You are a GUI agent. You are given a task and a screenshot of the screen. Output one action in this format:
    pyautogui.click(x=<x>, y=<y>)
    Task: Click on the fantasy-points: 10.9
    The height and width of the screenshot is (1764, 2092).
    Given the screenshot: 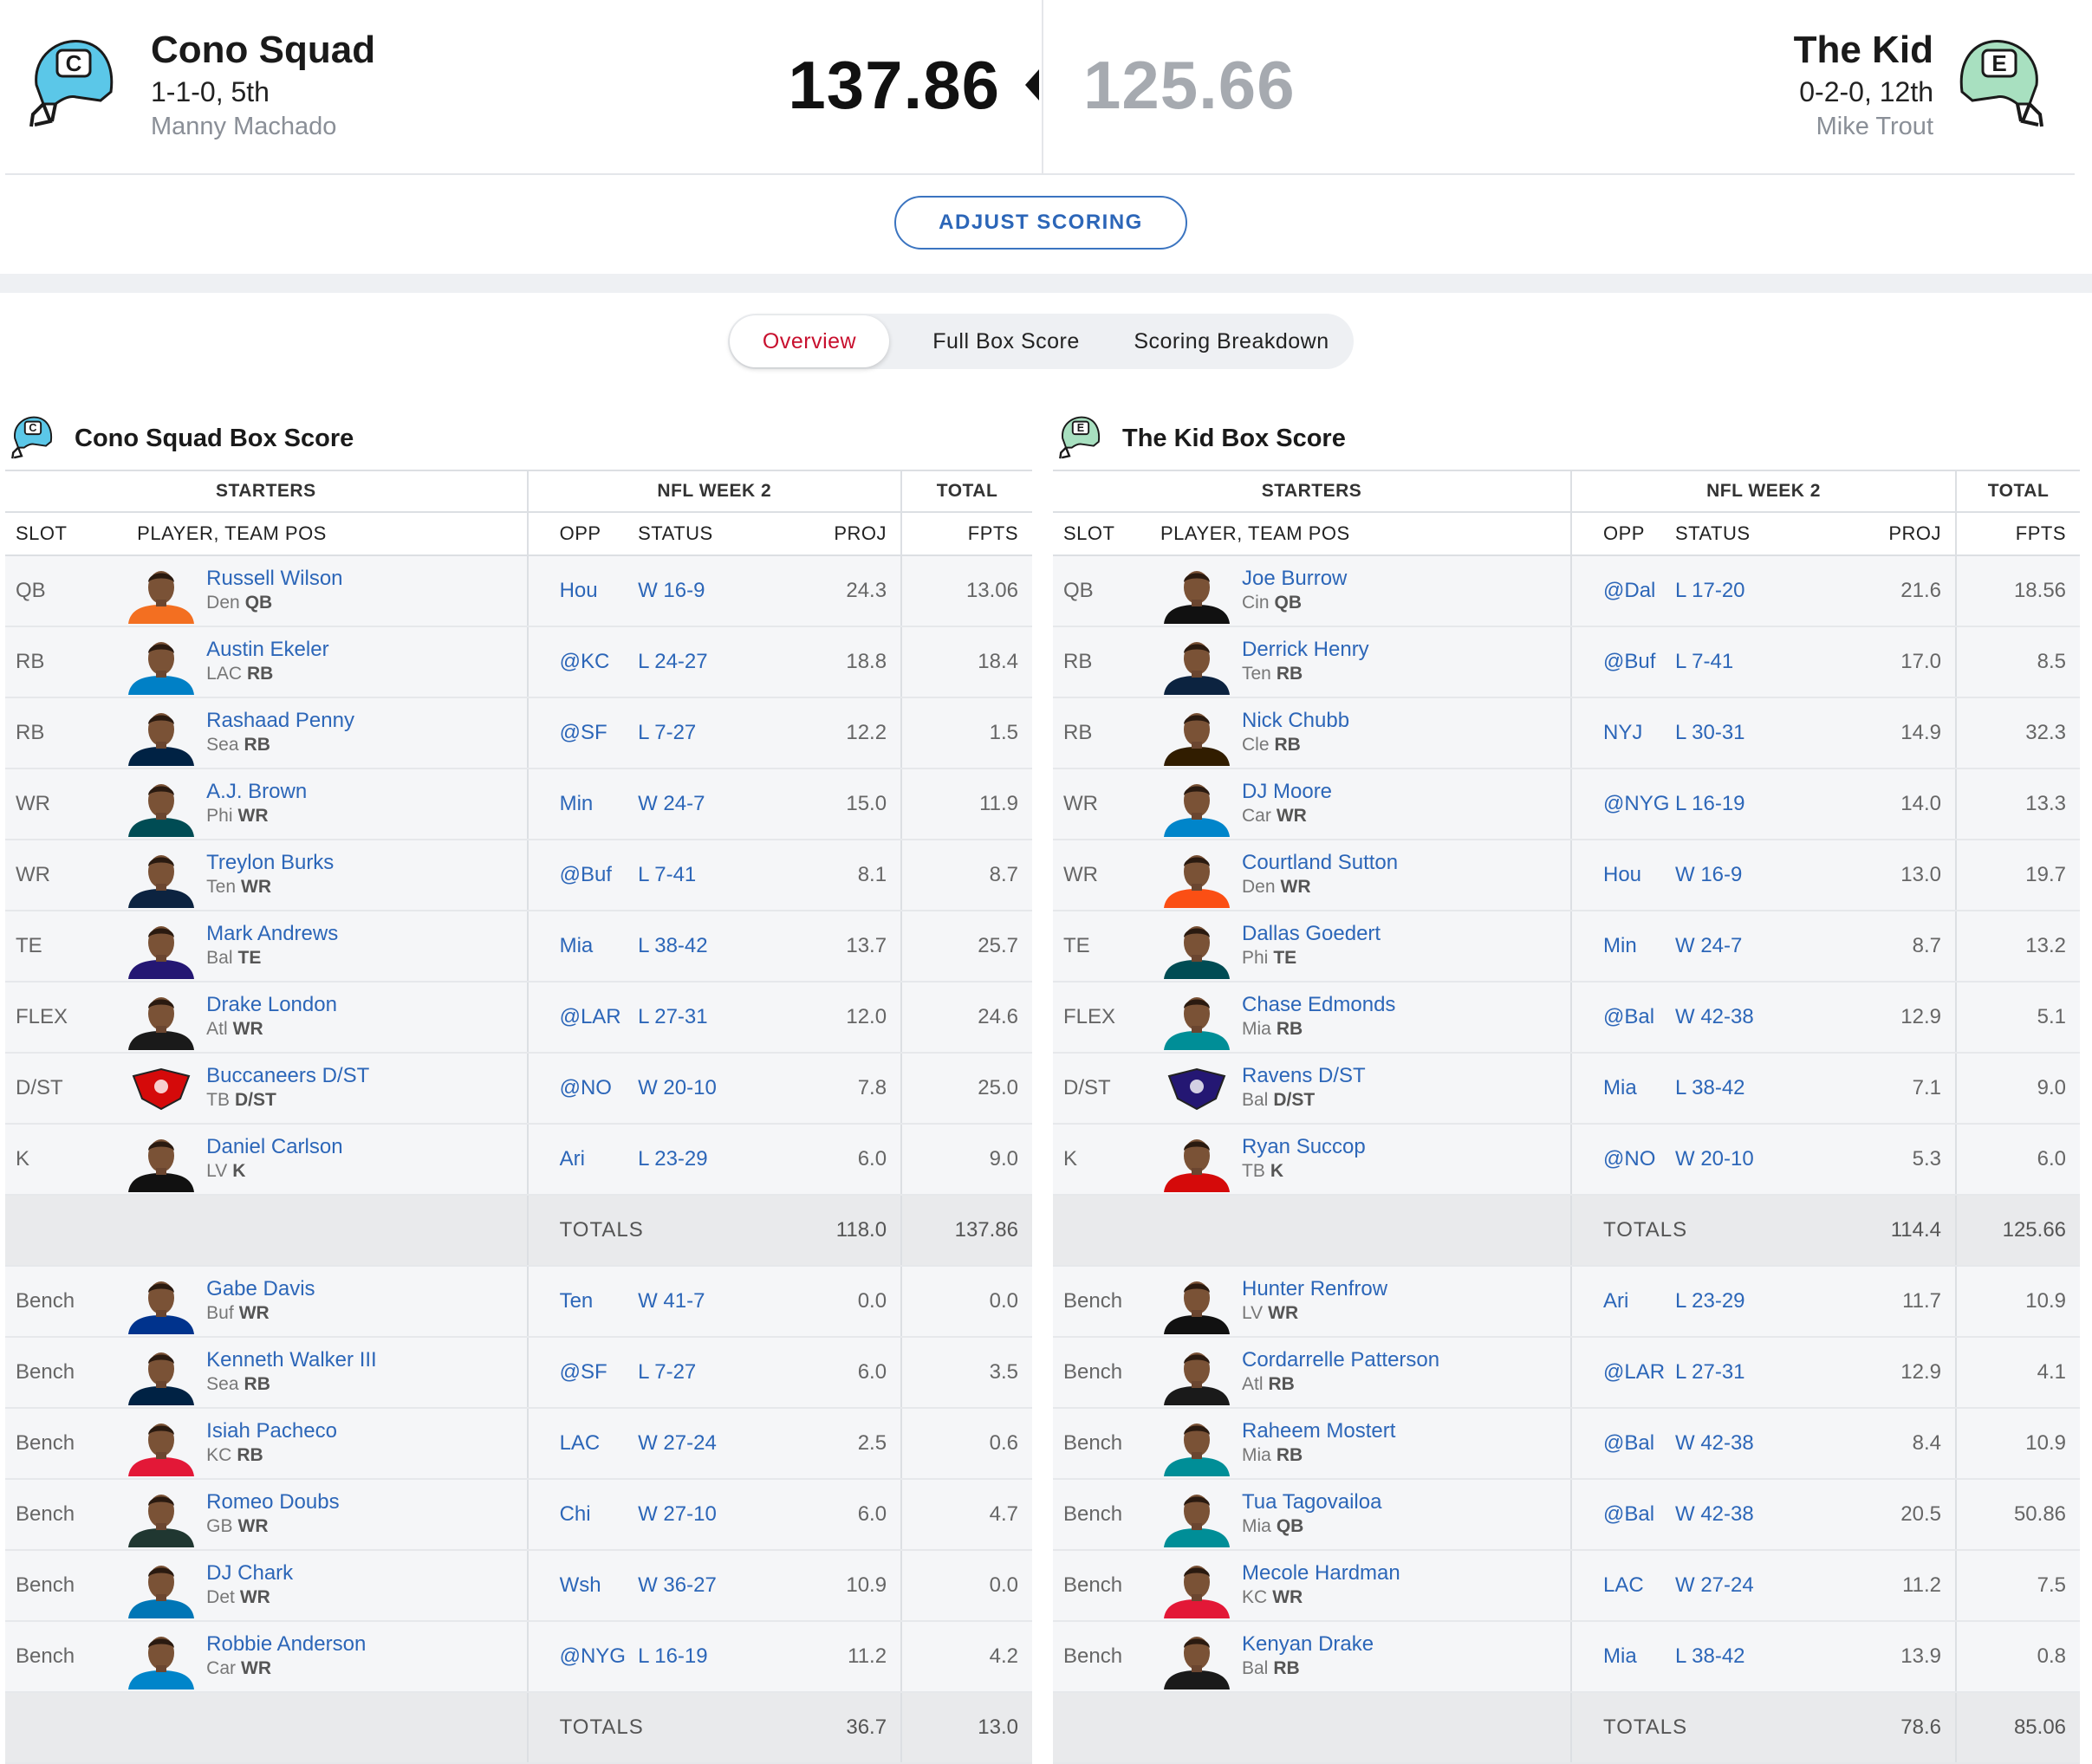 What is the action you would take?
    pyautogui.click(x=2018, y=1444)
    